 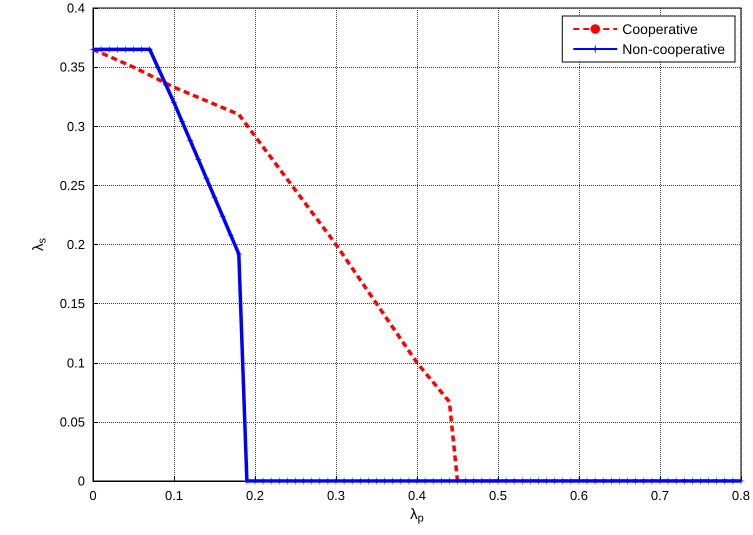 What do you see at coordinates (174, 495) in the screenshot?
I see `x-tick-label: 0.1` at bounding box center [174, 495].